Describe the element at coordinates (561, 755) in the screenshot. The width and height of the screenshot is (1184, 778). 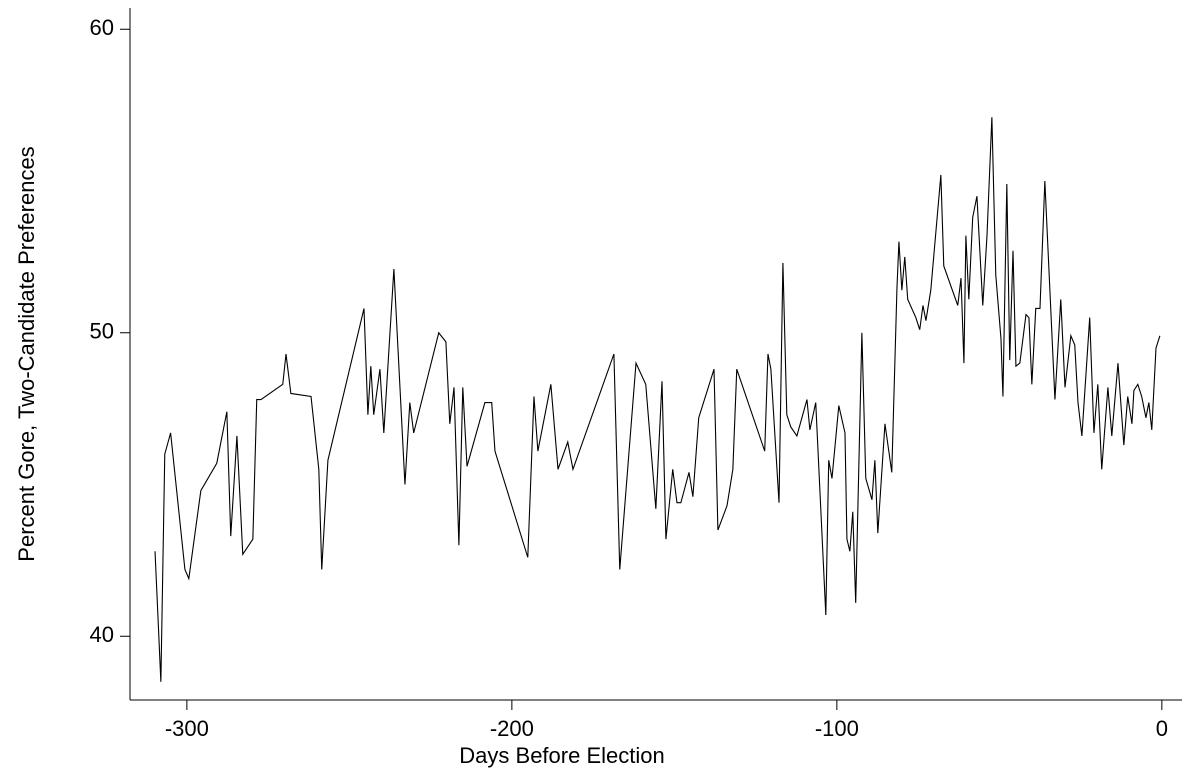
I see `x-axis-label: Days Before Election` at that location.